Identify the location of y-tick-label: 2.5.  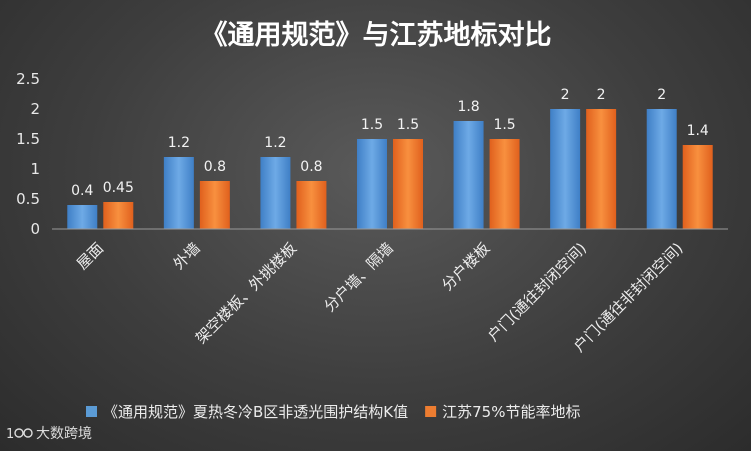
(28, 79).